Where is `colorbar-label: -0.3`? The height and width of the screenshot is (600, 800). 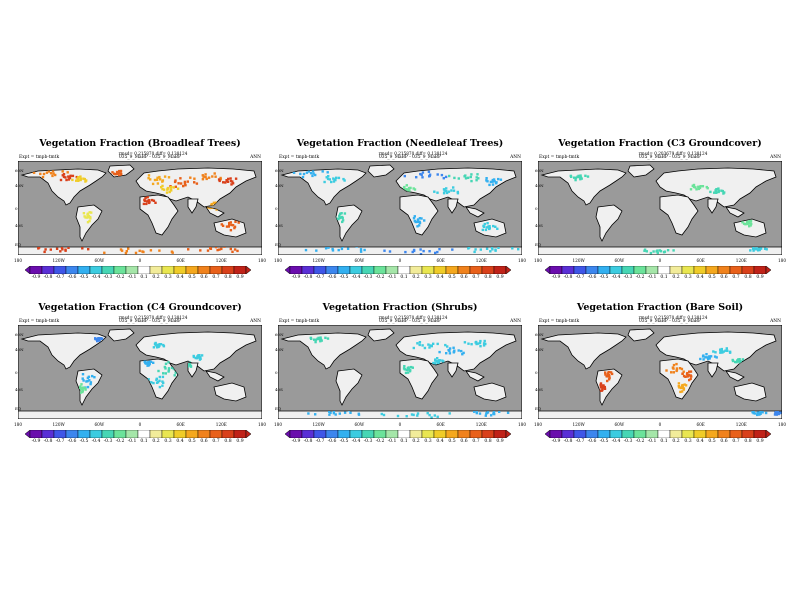
colorbar-label: -0.3 is located at coordinates (368, 441).